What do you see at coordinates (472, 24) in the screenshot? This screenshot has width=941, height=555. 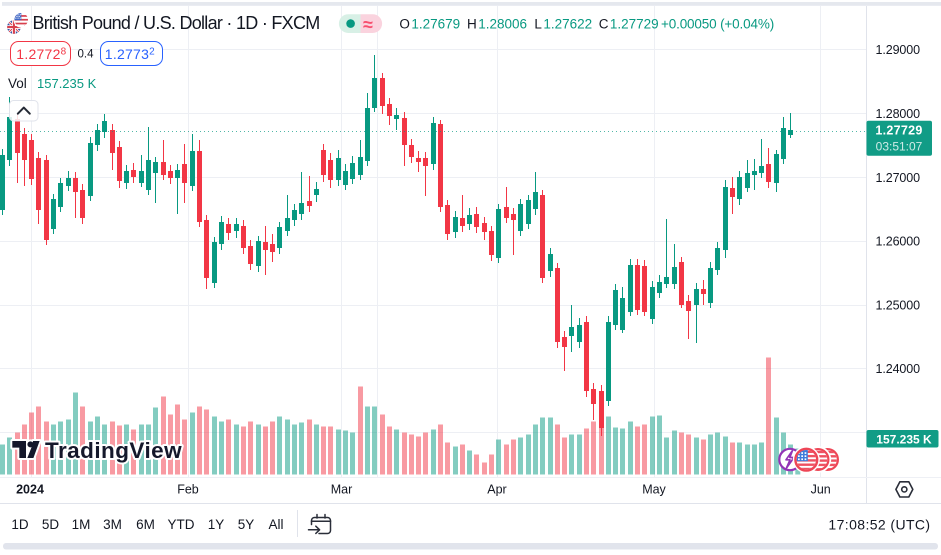 I see `svg-text: H` at bounding box center [472, 24].